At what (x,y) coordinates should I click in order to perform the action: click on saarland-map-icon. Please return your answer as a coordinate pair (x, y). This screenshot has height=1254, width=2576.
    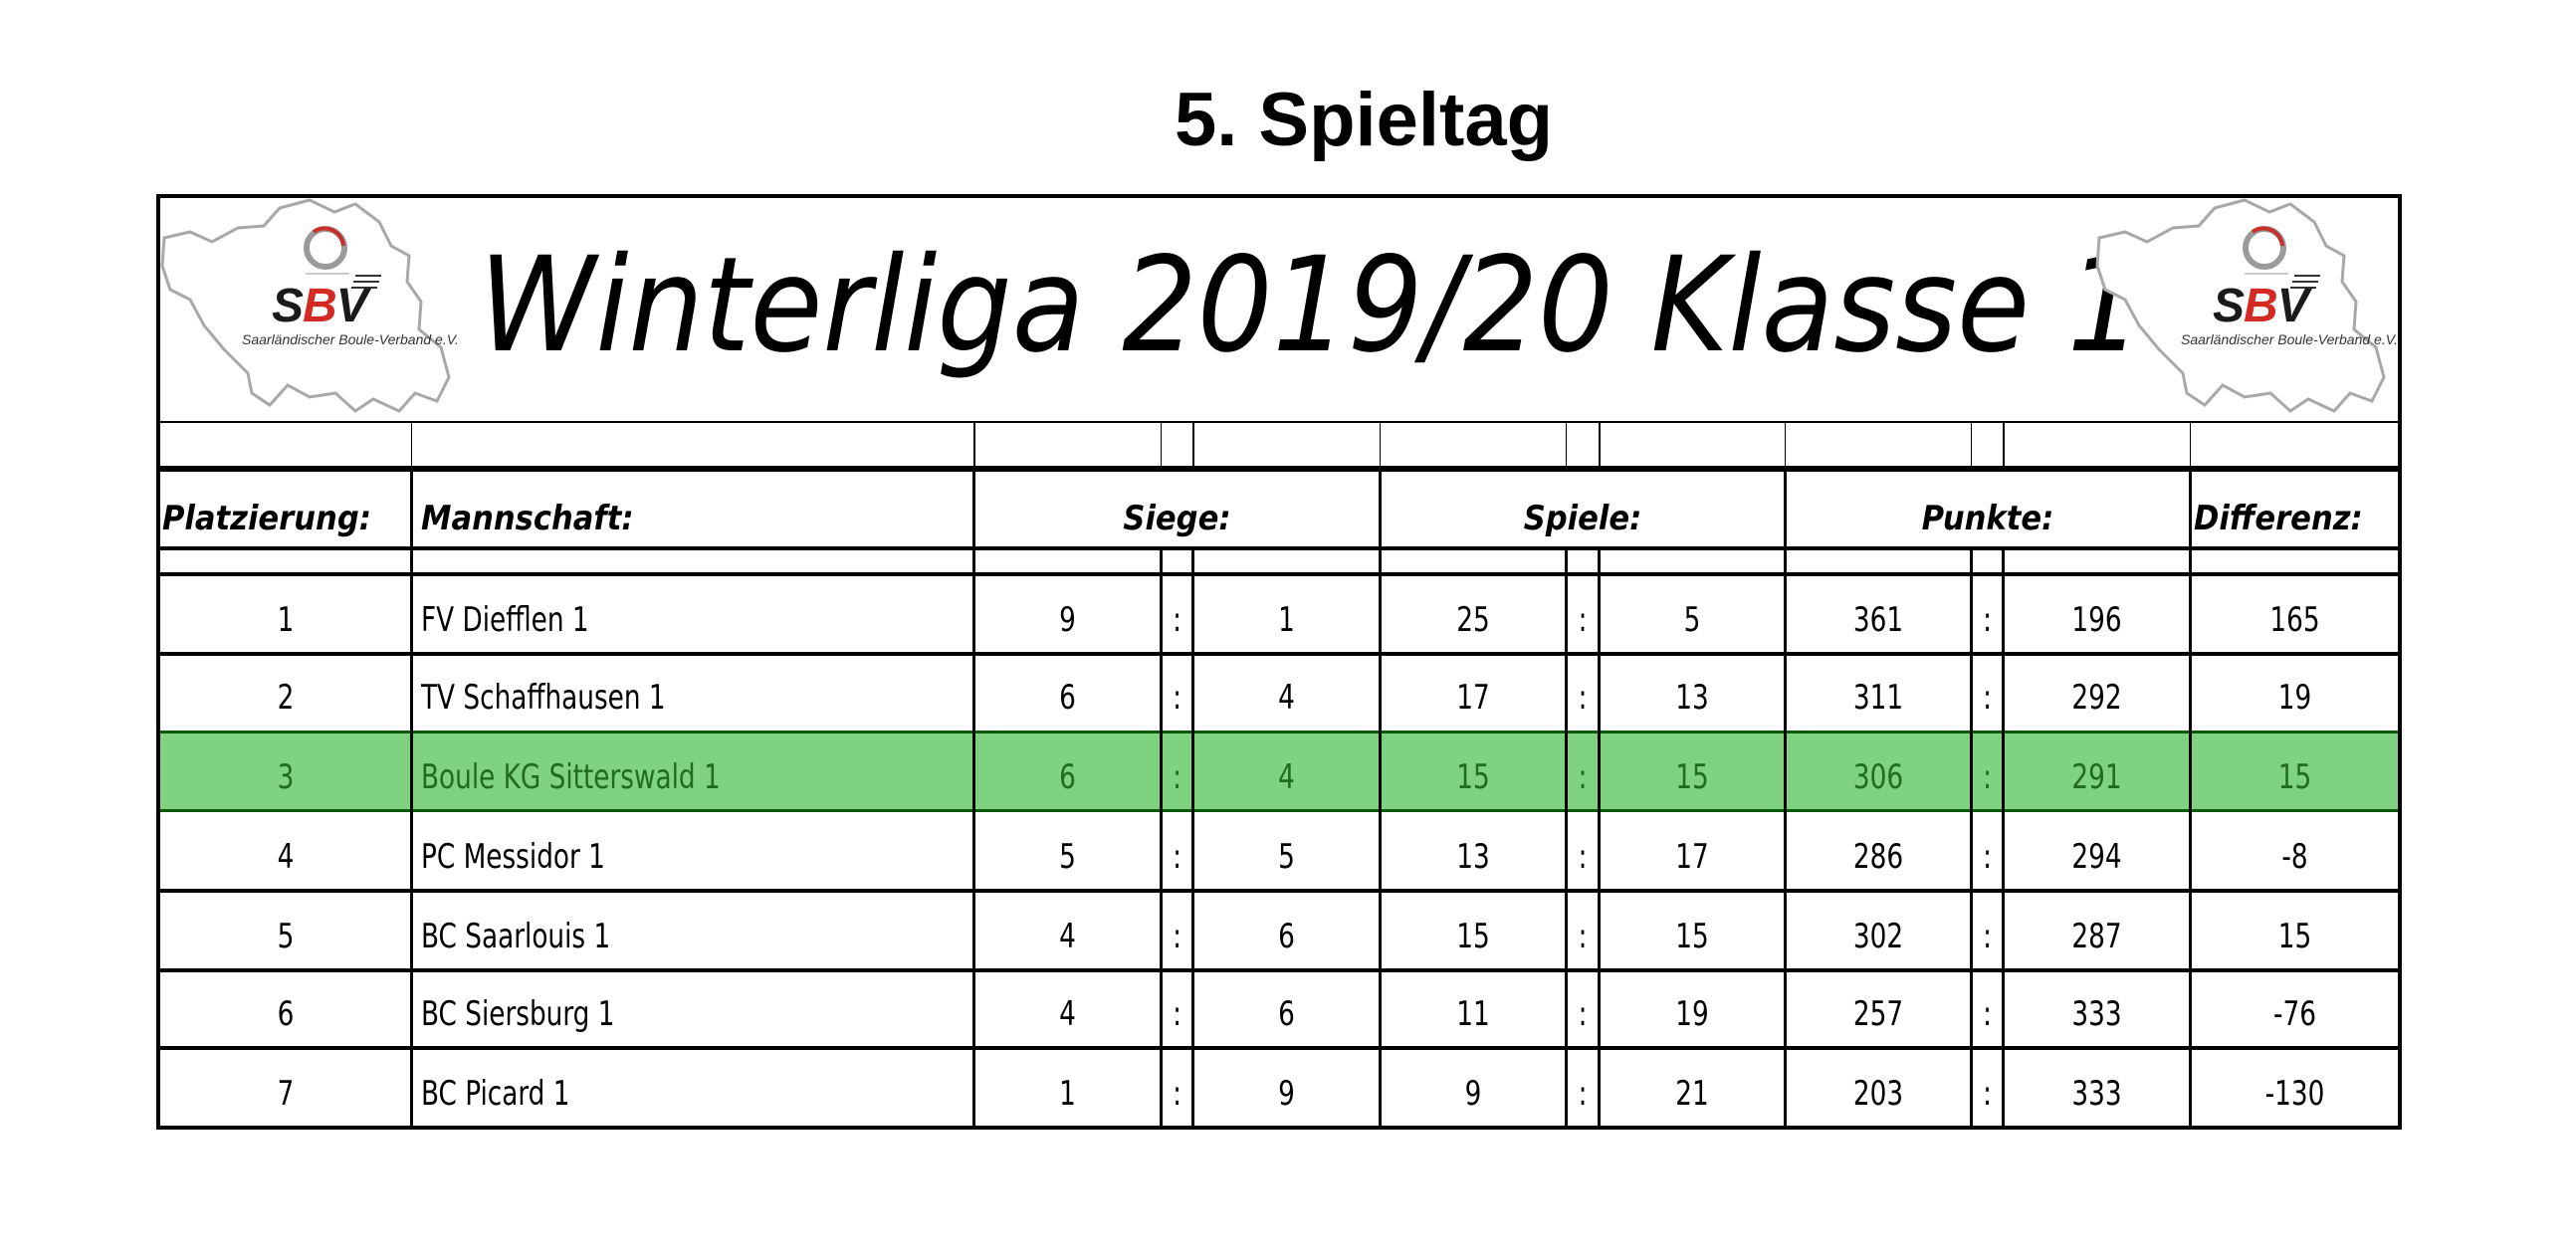
    Looking at the image, I should click on (2240, 305).